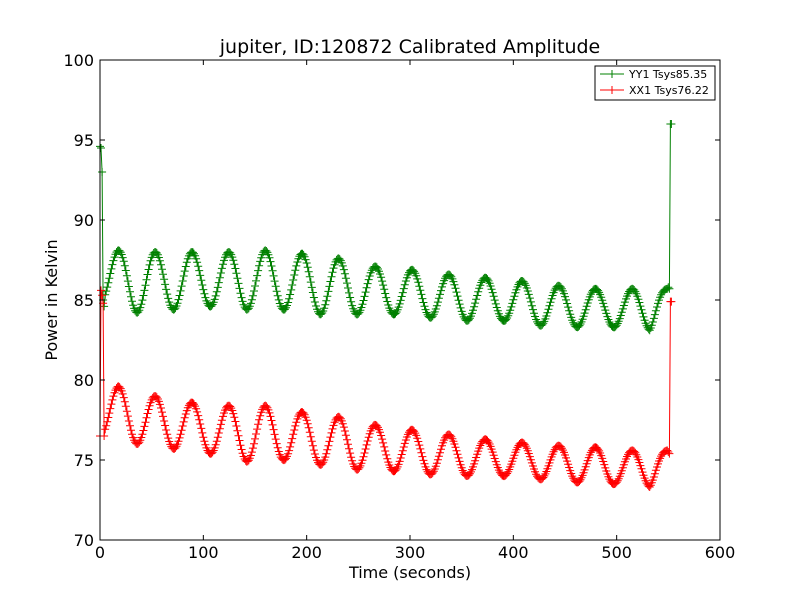 This screenshot has width=800, height=600. What do you see at coordinates (720, 552) in the screenshot?
I see `x-tick-label: 600` at bounding box center [720, 552].